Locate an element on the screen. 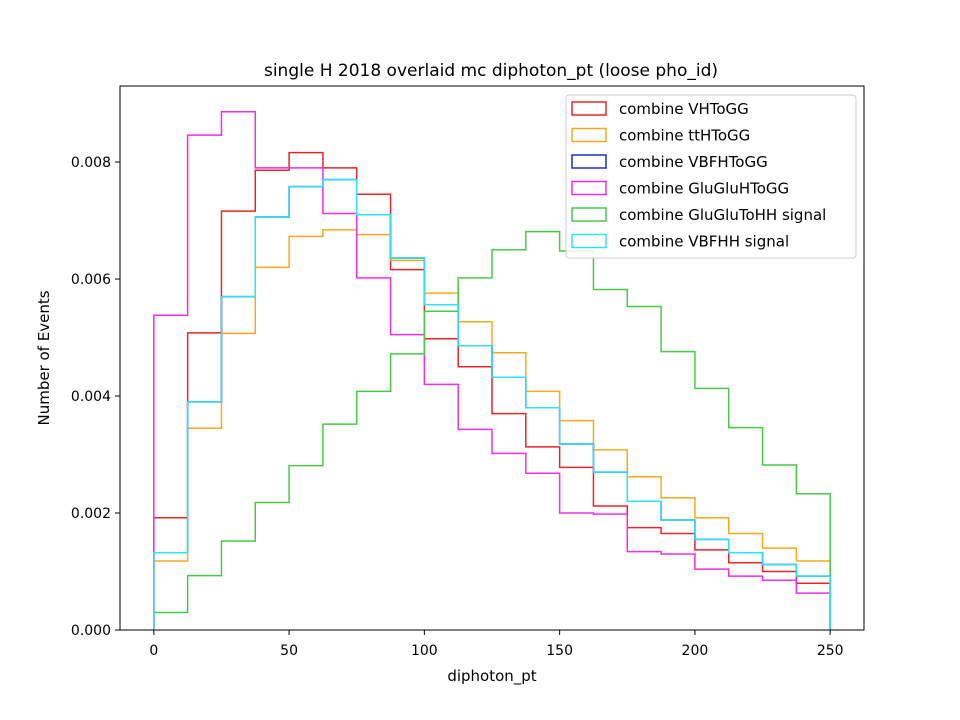 The width and height of the screenshot is (960, 720). y-tick-label: 0.006 is located at coordinates (91, 280).